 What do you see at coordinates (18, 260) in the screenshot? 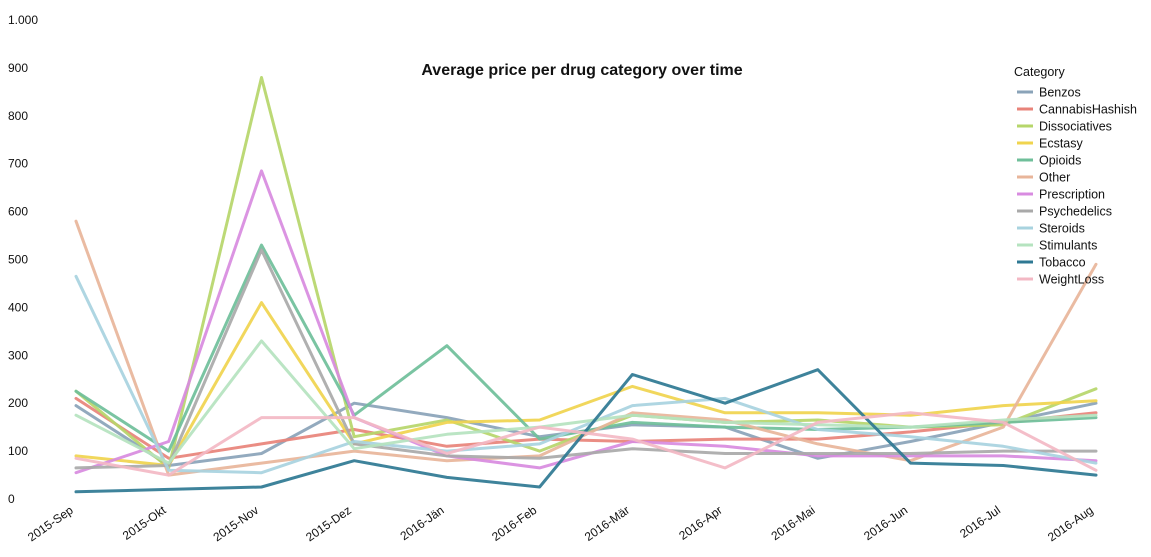
I see `y-tick-label: 500` at bounding box center [18, 260].